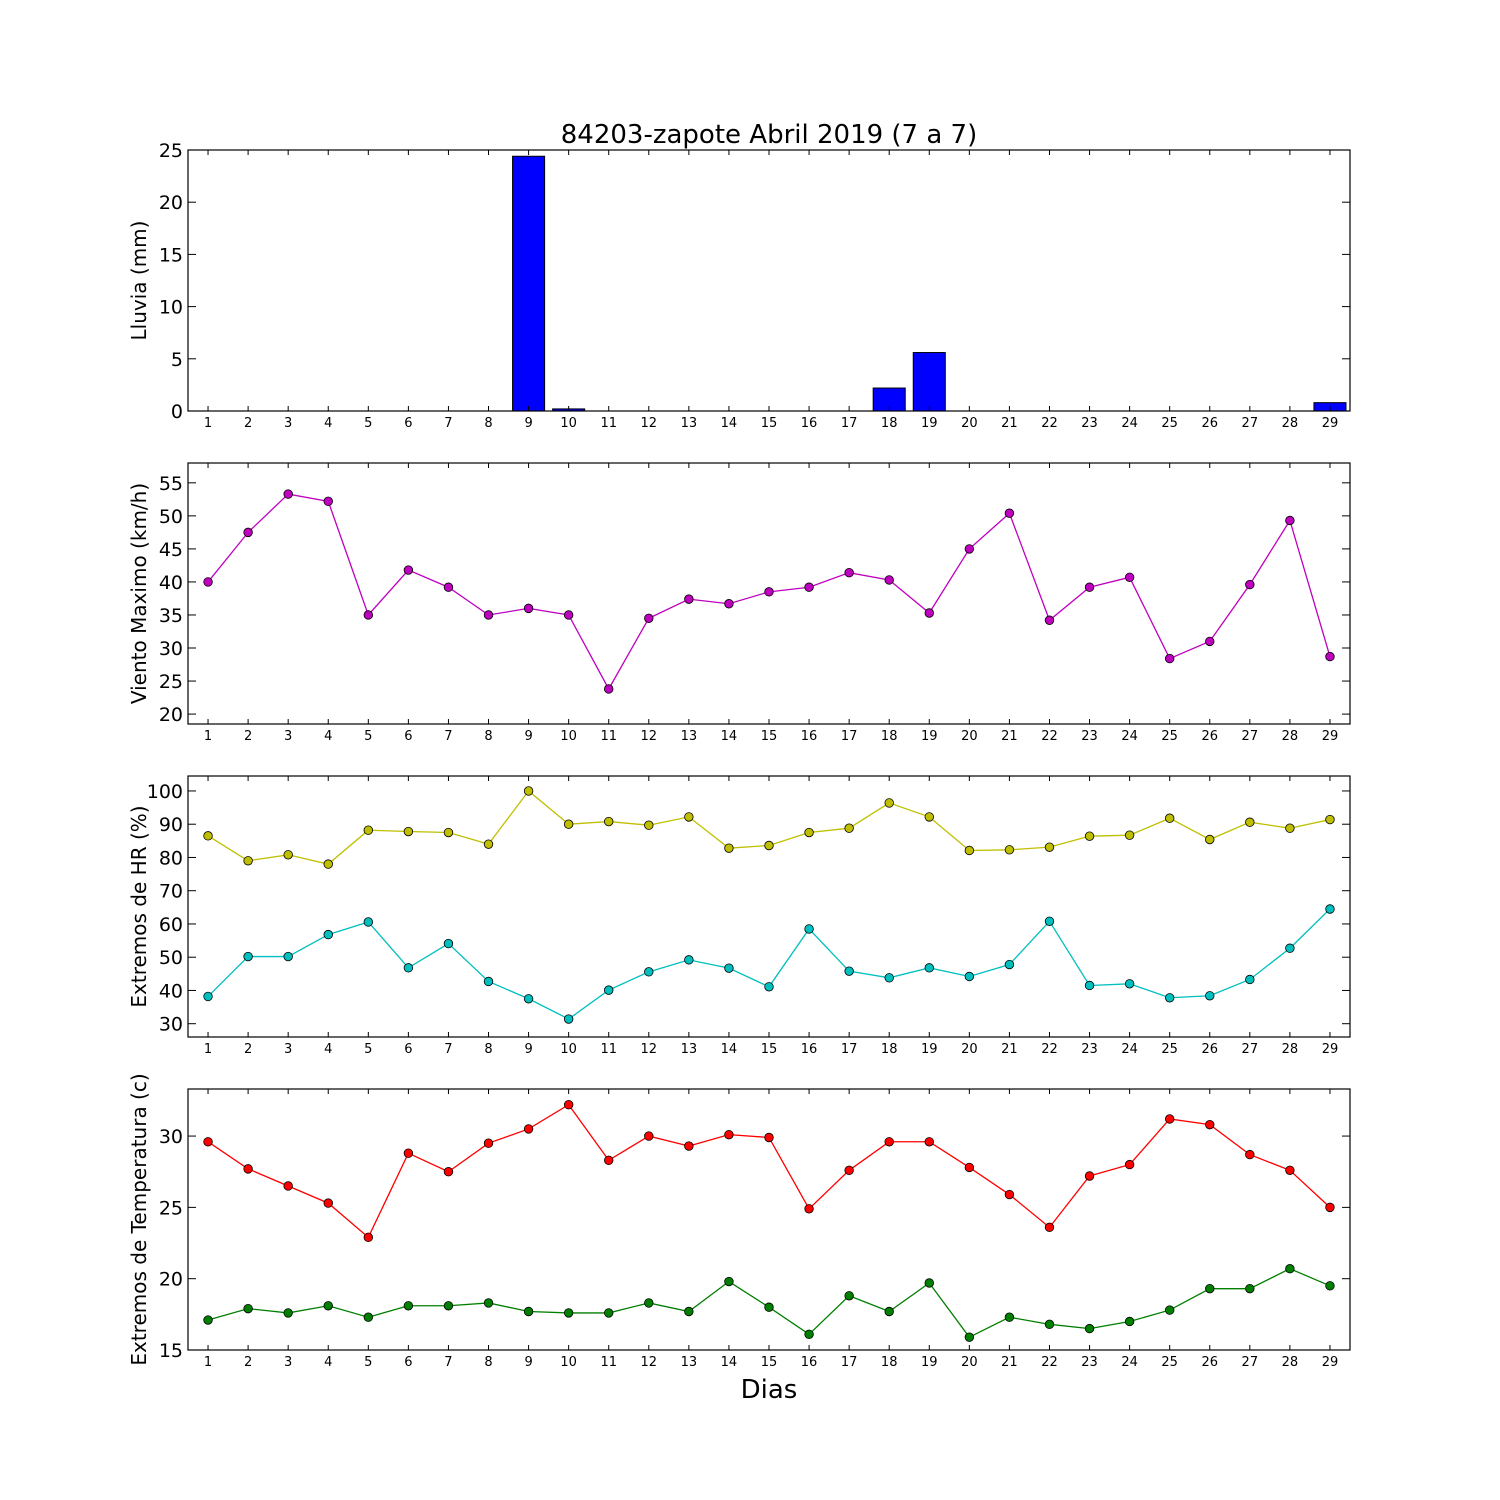 Image resolution: width=1500 pixels, height=1500 pixels. Describe the element at coordinates (171, 858) in the screenshot. I see `y-tick-label: 80` at that location.